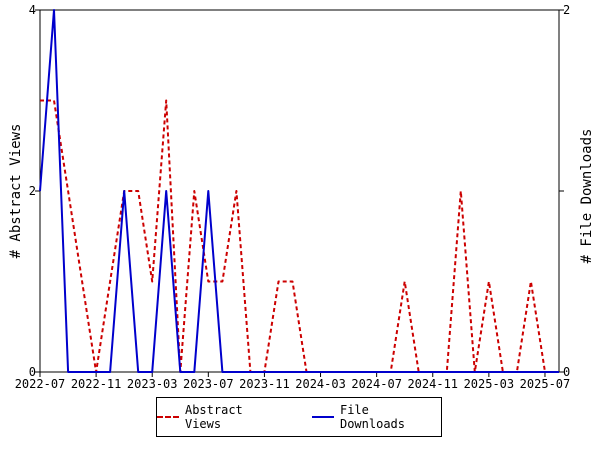 The image size is (600, 450). Describe the element at coordinates (372, 417) in the screenshot. I see `legend-label-file-downloads: File Downloads` at that location.